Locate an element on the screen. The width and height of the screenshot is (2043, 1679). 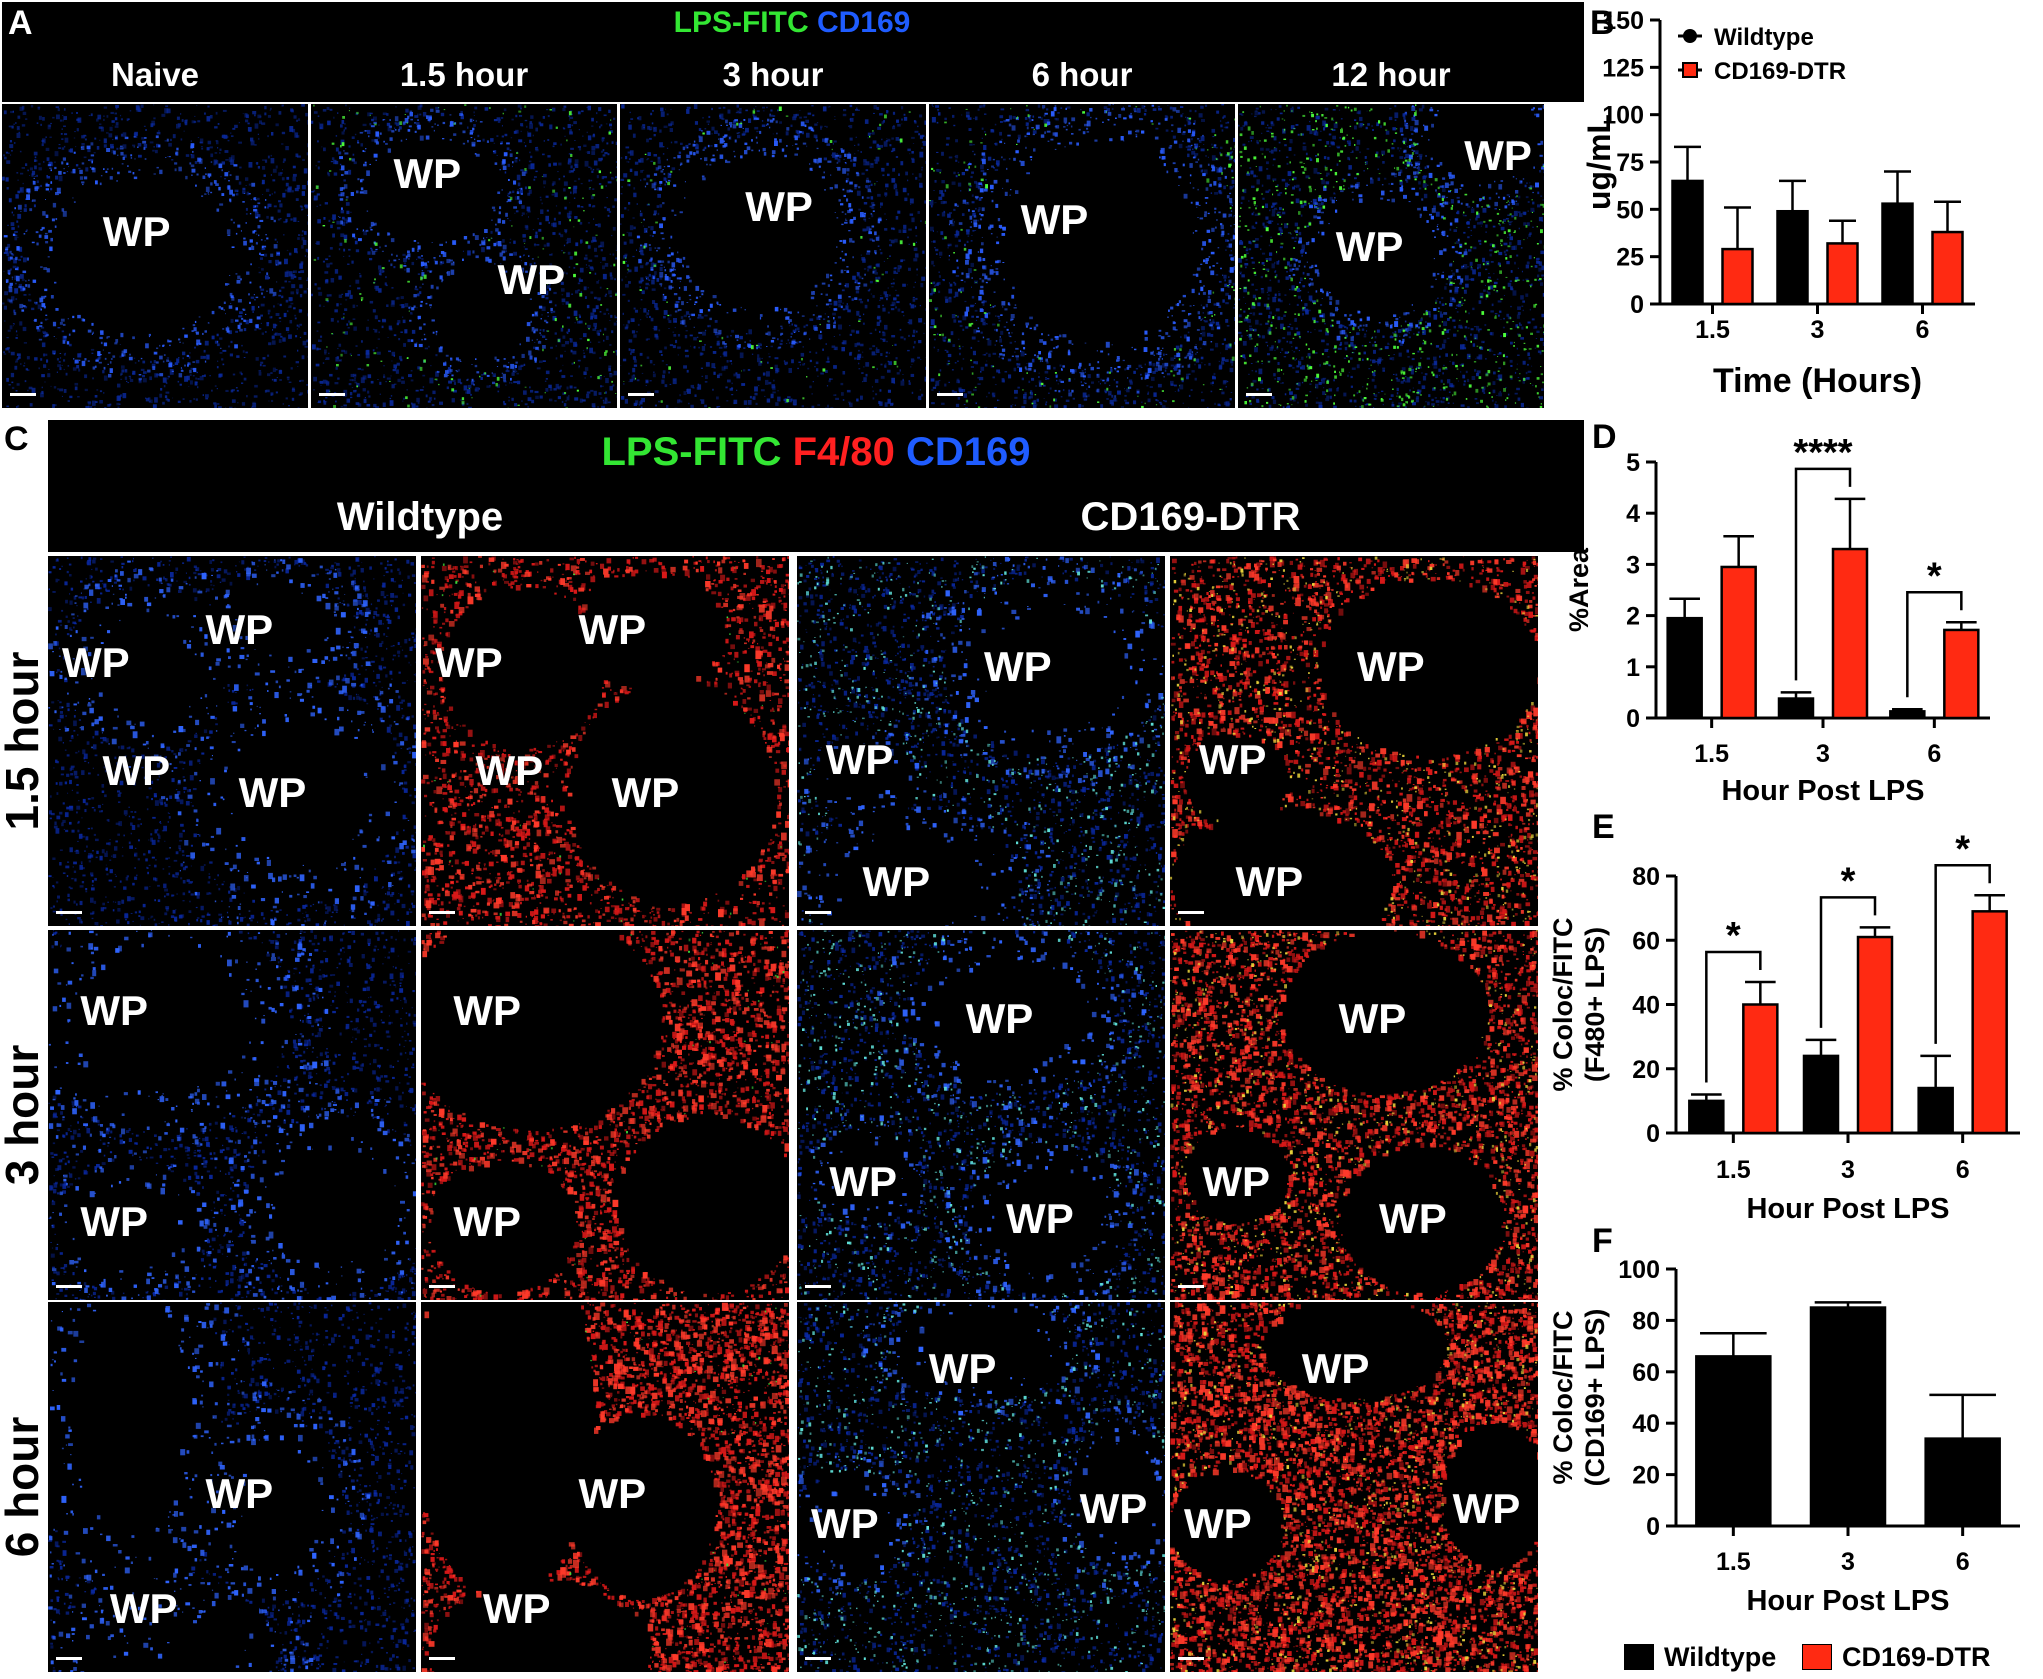
panel-a-stain-title: LPS-FITC CD169 is located at coordinates (792, 23).